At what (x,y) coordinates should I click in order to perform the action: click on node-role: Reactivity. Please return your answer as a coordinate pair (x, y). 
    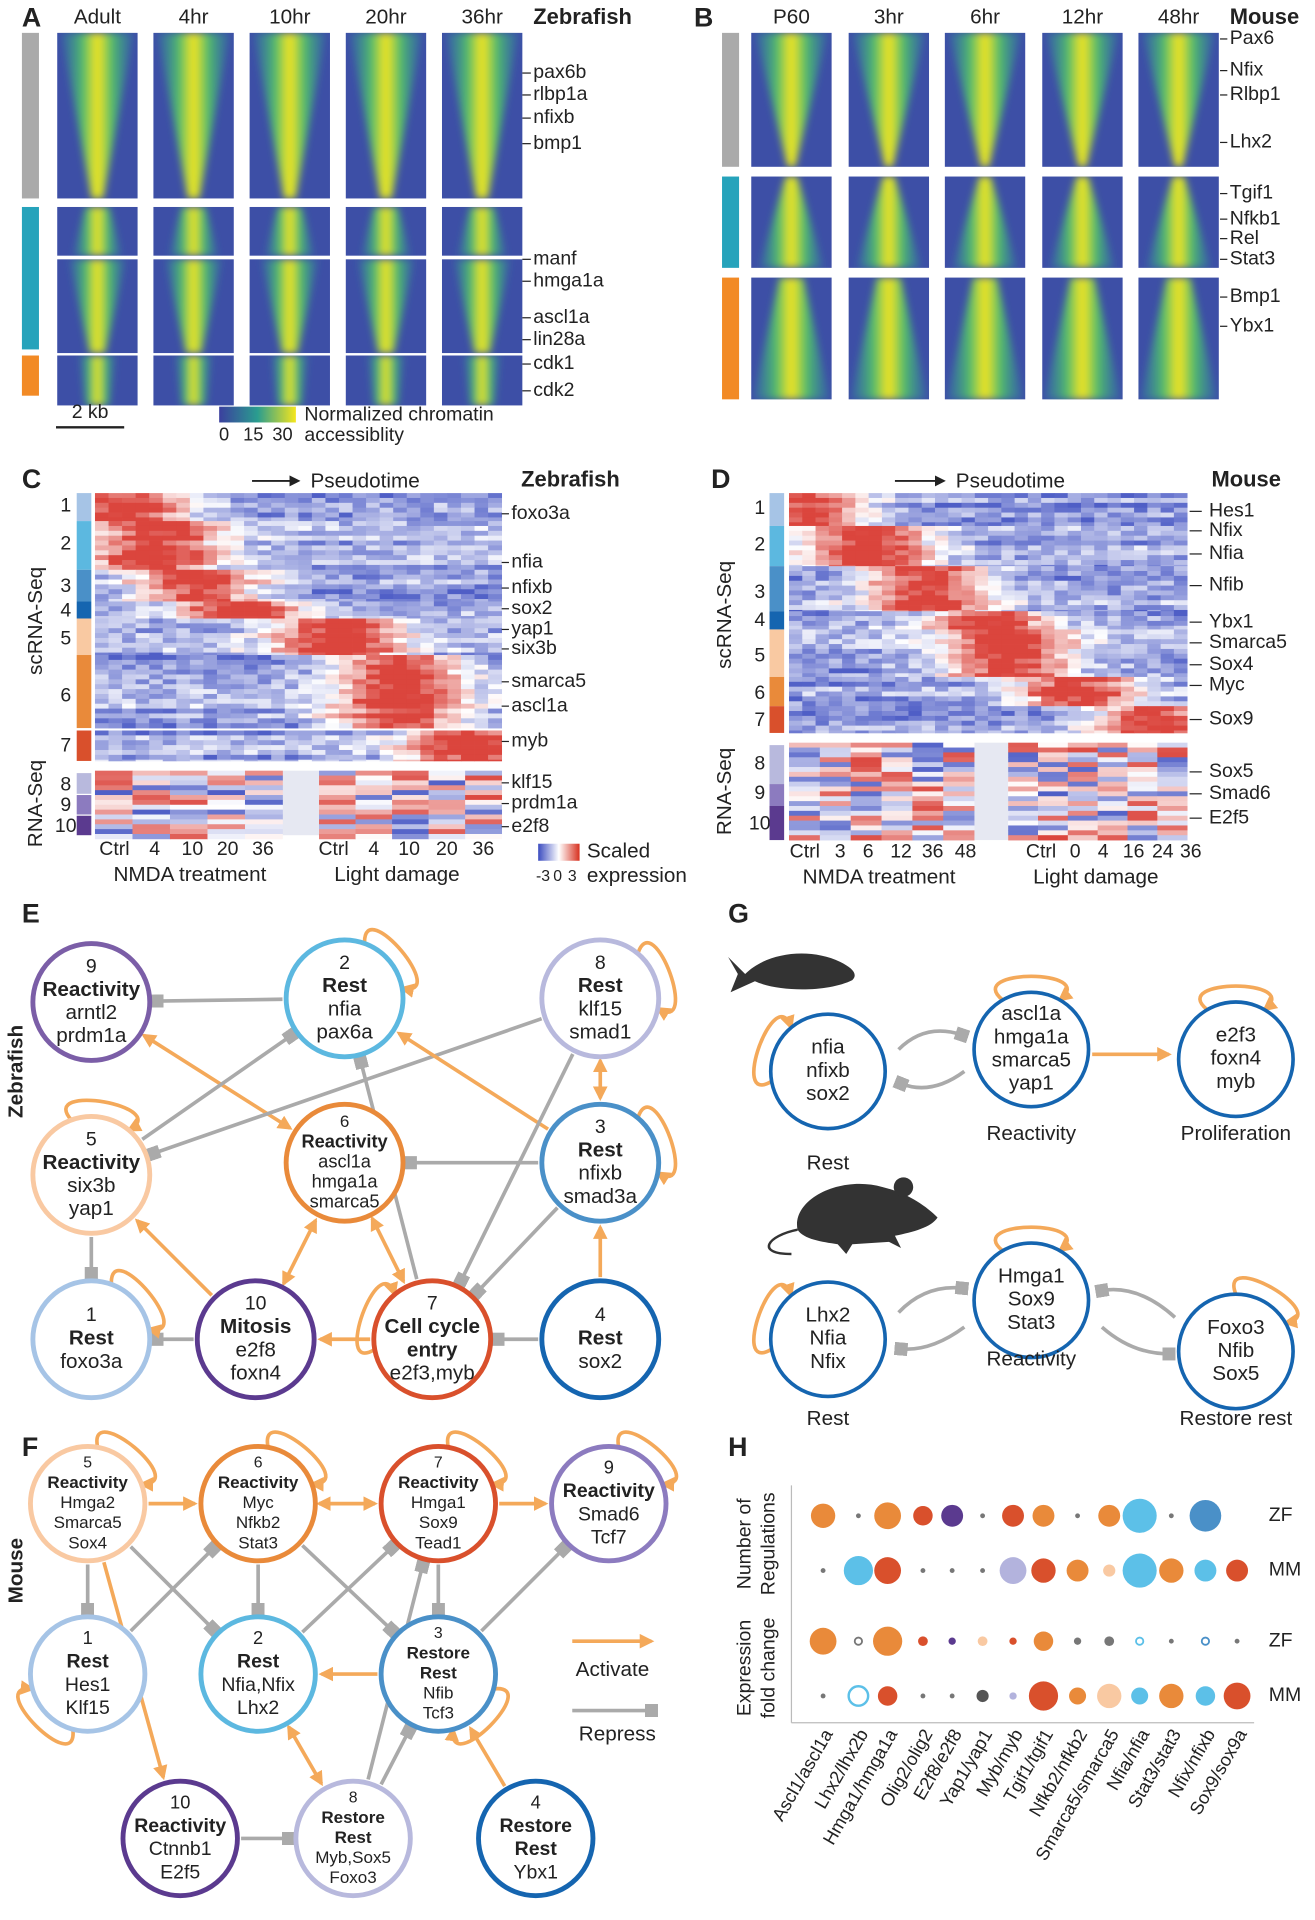
    Looking at the image, I should click on (609, 1491).